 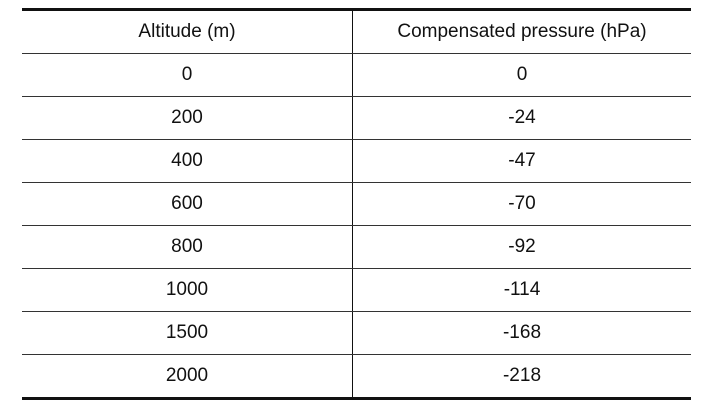 What do you see at coordinates (521, 161) in the screenshot?
I see `table-cell: -47` at bounding box center [521, 161].